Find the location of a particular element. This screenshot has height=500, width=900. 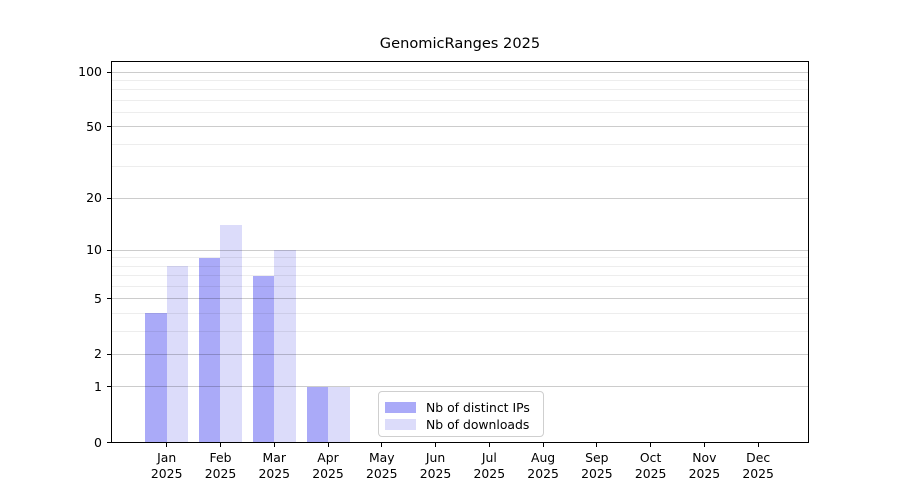

x-tick-label: Aug 2025 is located at coordinates (543, 465).